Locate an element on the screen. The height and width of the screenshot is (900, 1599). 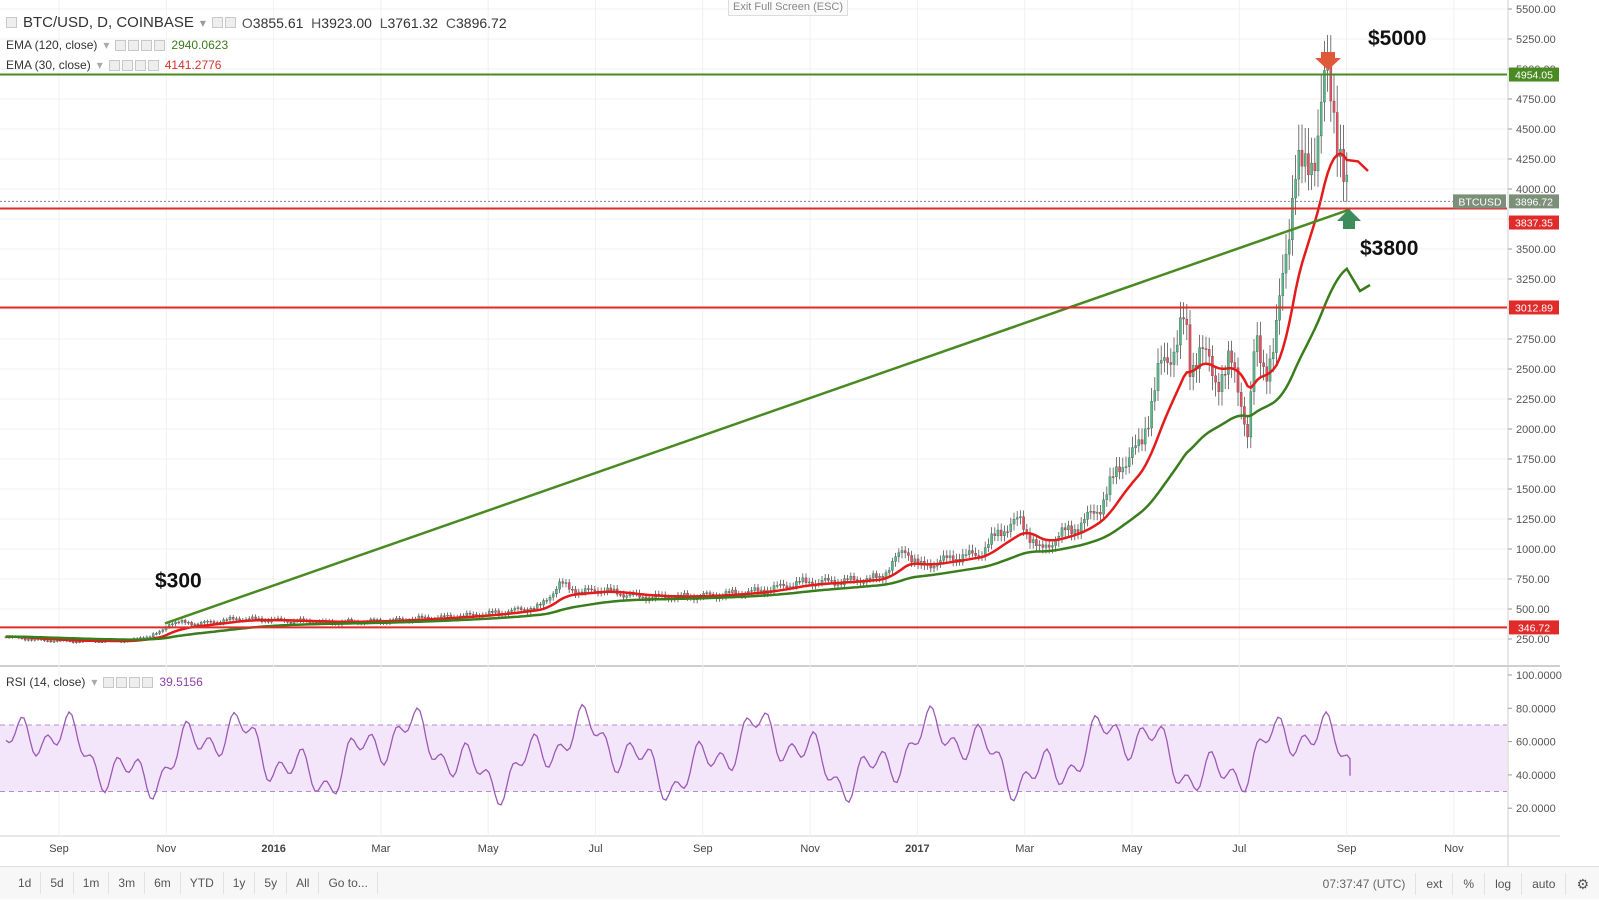
price-axis-label: 1750.00 is located at coordinates (1536, 460).